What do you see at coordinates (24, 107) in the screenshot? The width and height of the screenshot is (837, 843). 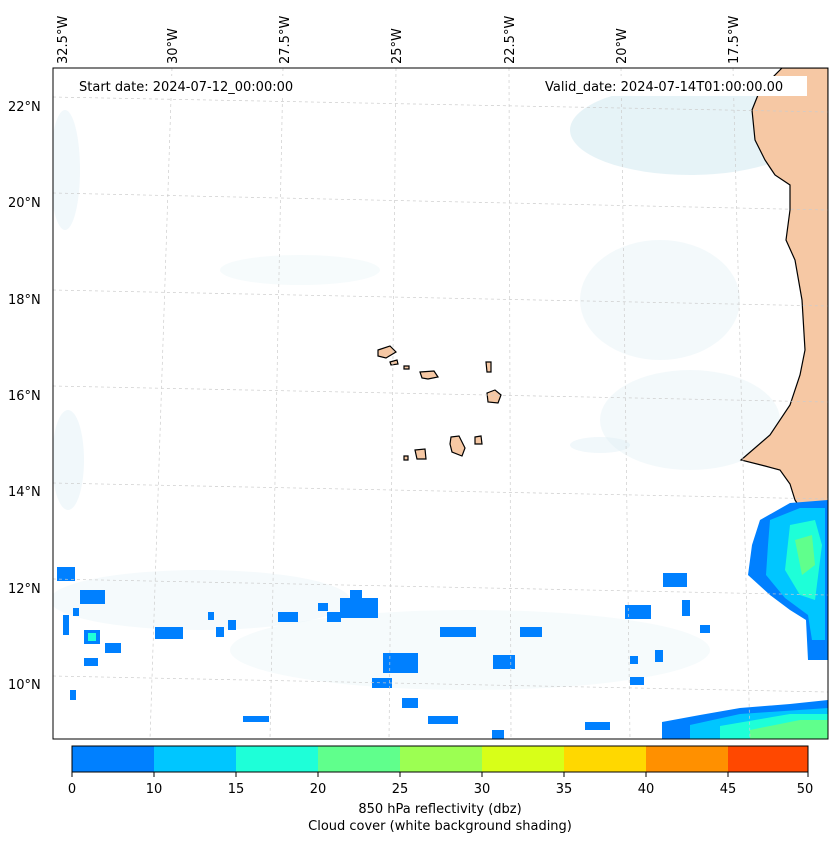 I see `lat-label-22n: 22°N` at bounding box center [24, 107].